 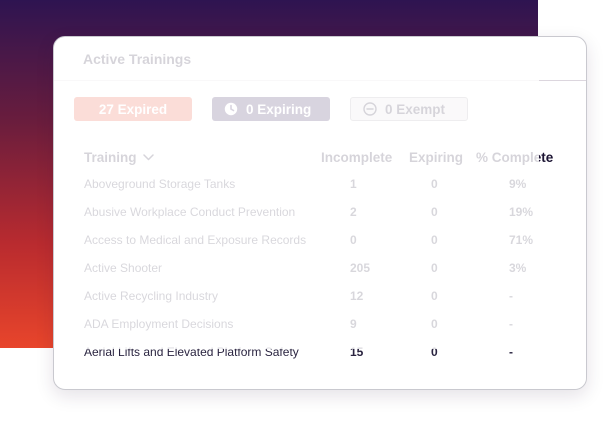 I want to click on table-row: Active Recycling Industry 12 0 -, so click(x=320, y=300).